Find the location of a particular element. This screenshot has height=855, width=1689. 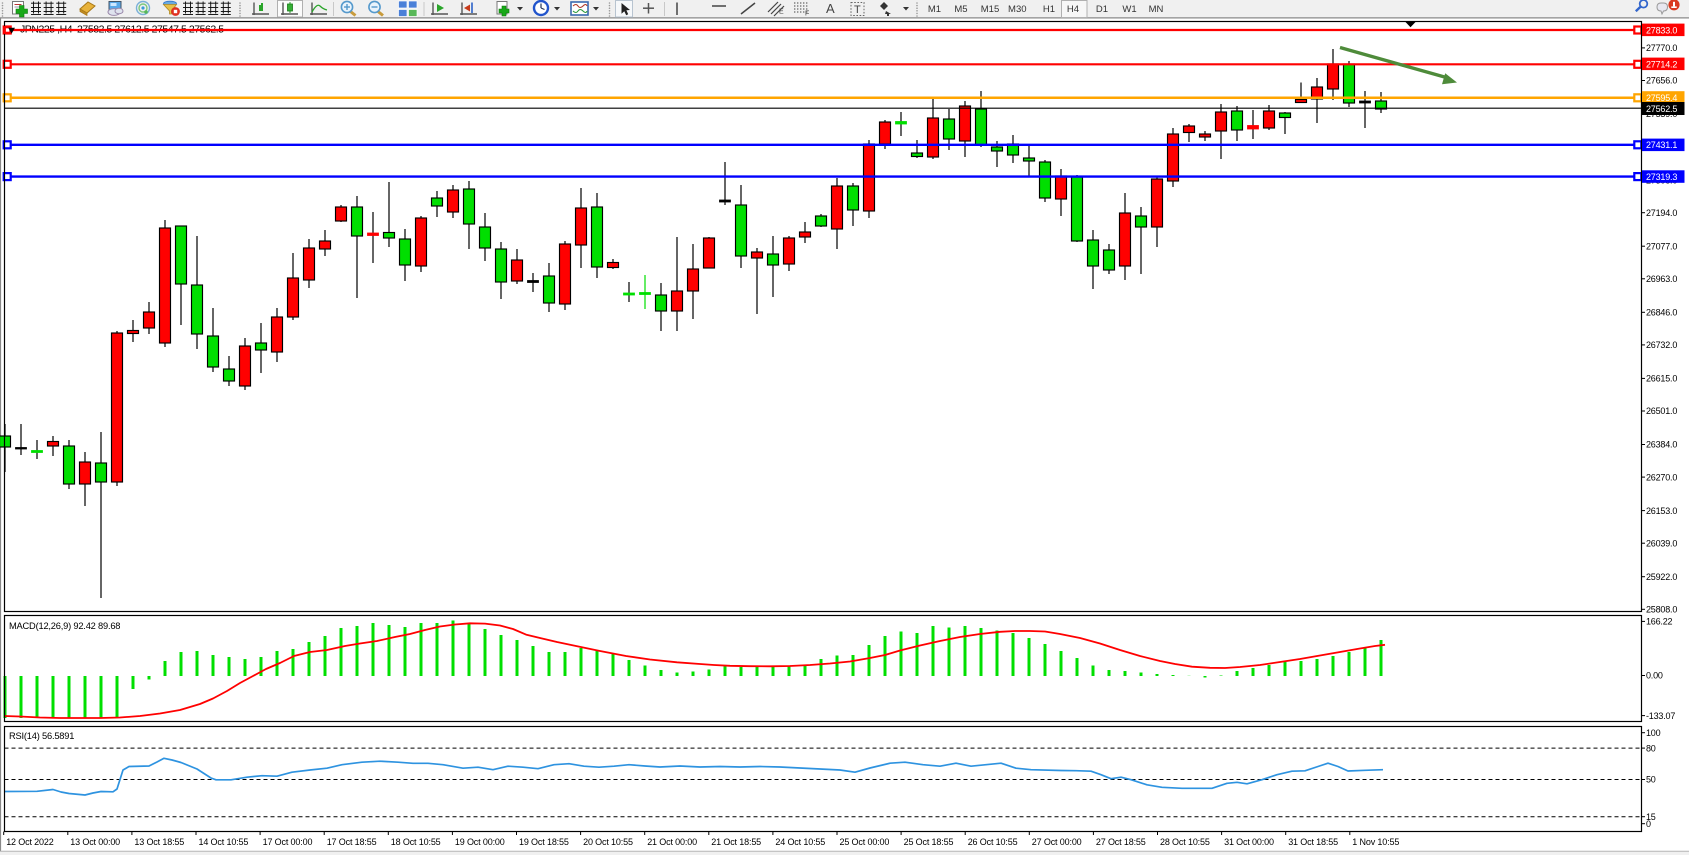

svg-text: 27714.2 is located at coordinates (1661, 64).